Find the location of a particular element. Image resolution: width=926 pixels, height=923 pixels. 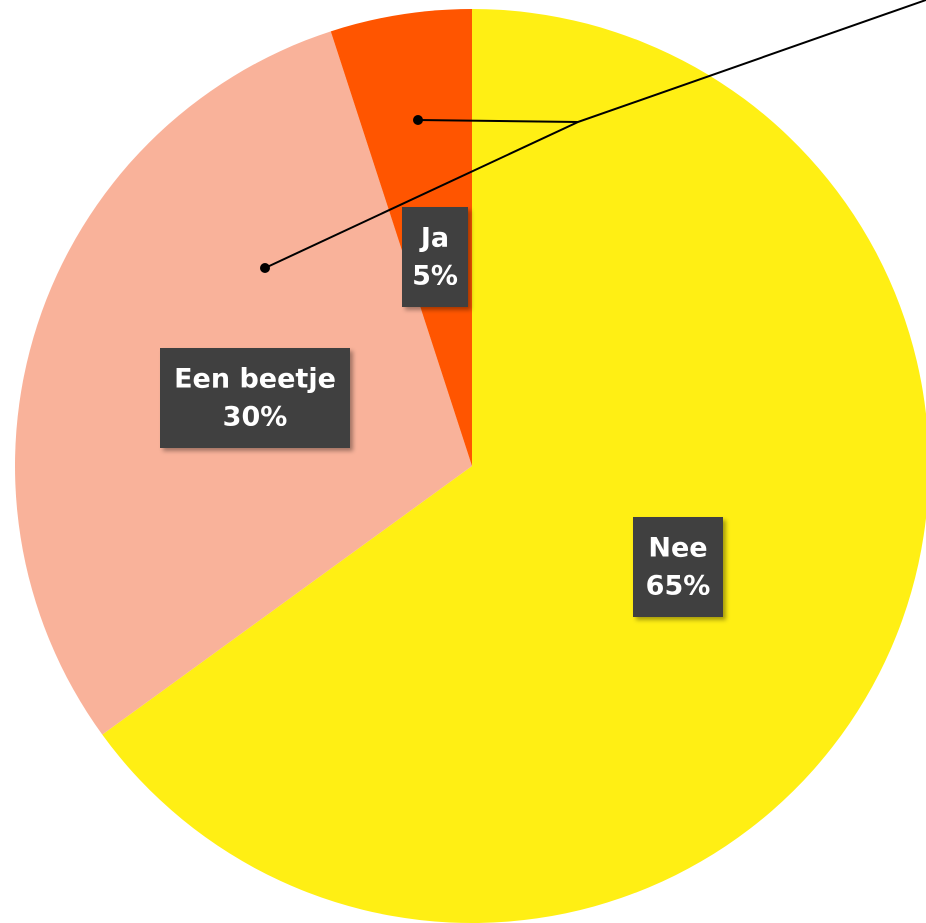

value-label: 65% is located at coordinates (678, 586).